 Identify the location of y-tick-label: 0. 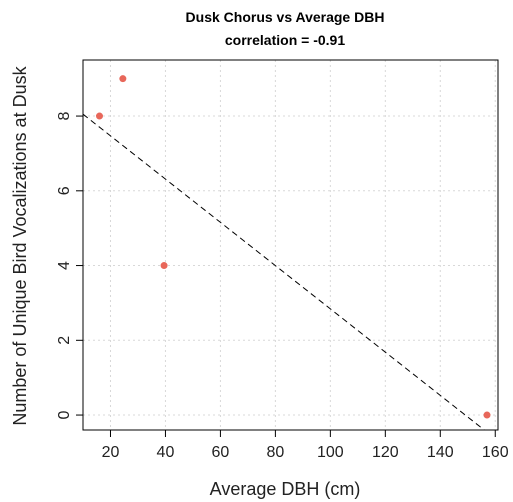
(64, 415).